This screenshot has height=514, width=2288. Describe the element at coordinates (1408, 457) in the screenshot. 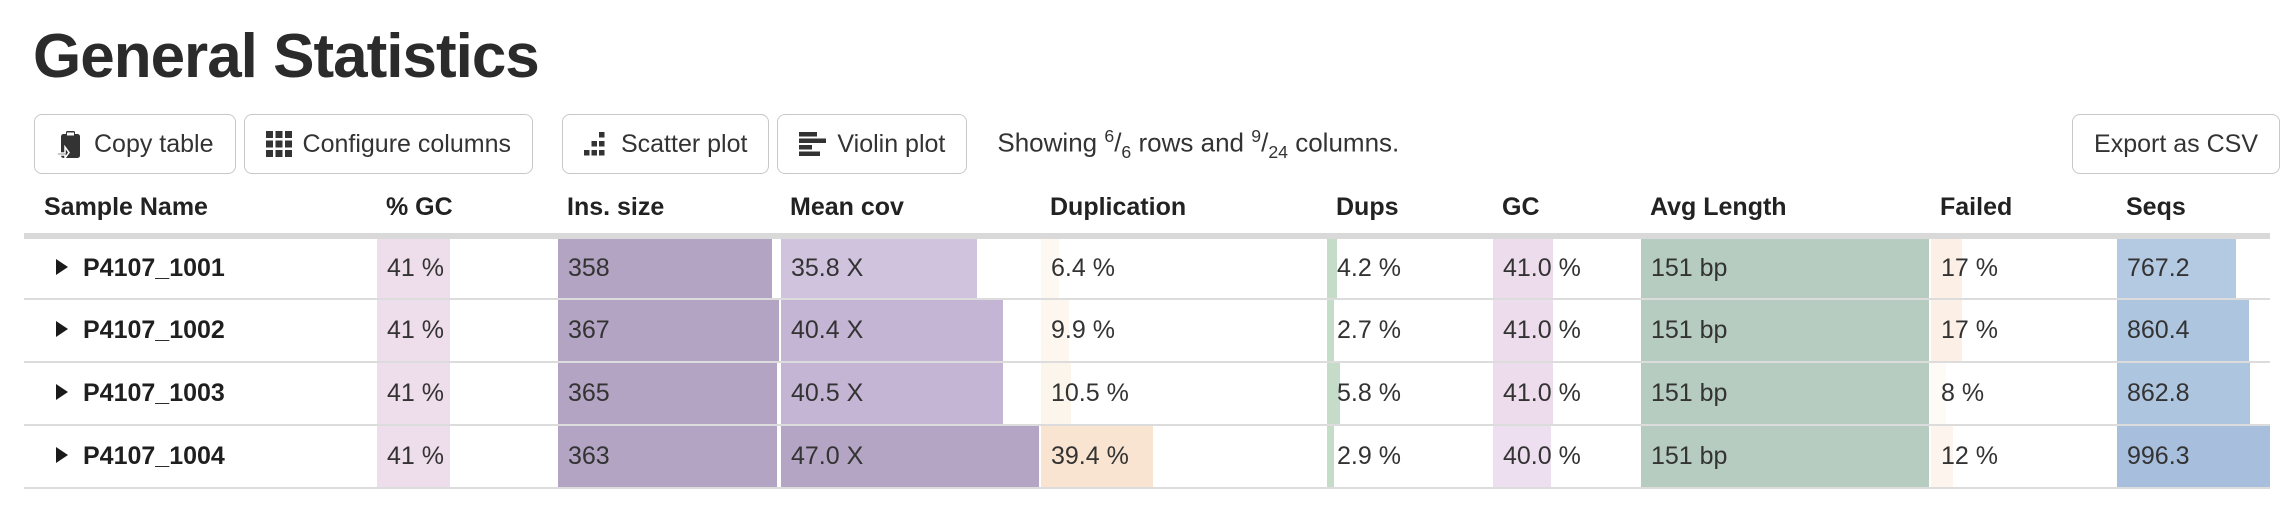

I see `cell-dups: 2.9 %` at that location.